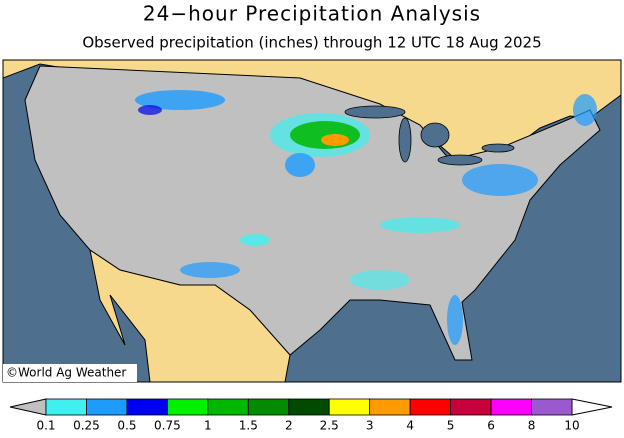  What do you see at coordinates (429, 135) in the screenshot?
I see `great-lakes` at bounding box center [429, 135].